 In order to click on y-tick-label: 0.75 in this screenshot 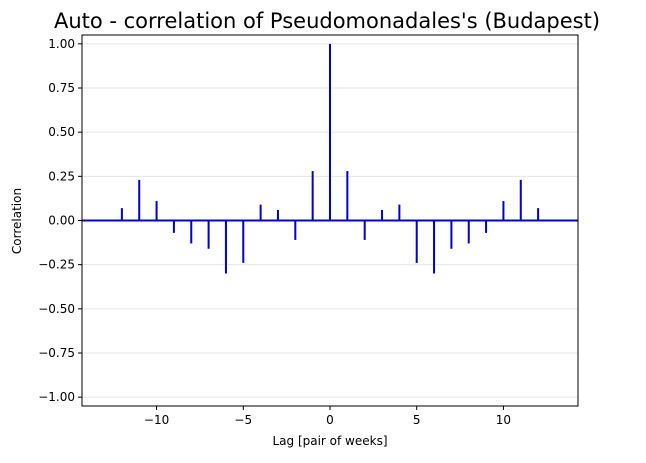, I will do `click(61, 88)`.